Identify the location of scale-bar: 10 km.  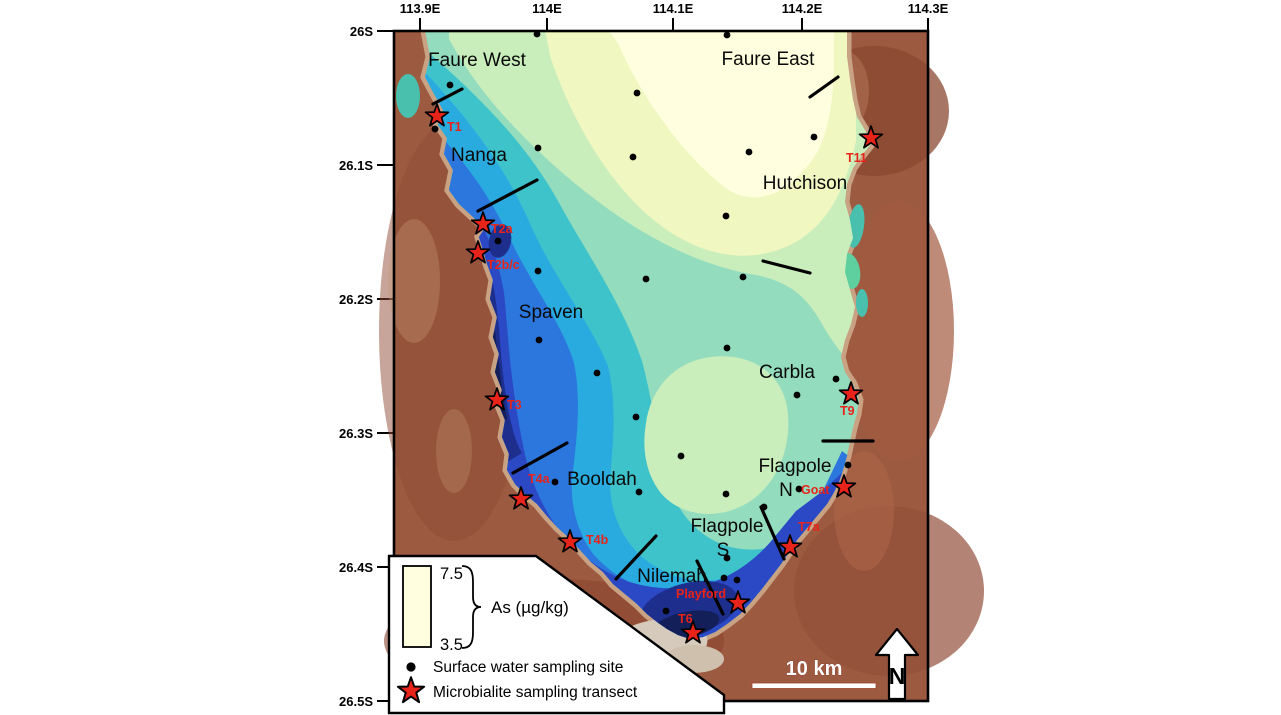
(814, 673).